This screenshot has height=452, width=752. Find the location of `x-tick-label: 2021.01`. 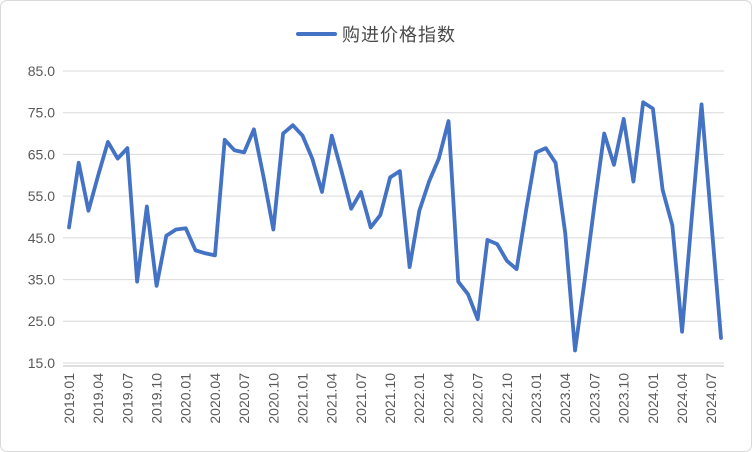

x-tick-label: 2021.01 is located at coordinates (302, 398).